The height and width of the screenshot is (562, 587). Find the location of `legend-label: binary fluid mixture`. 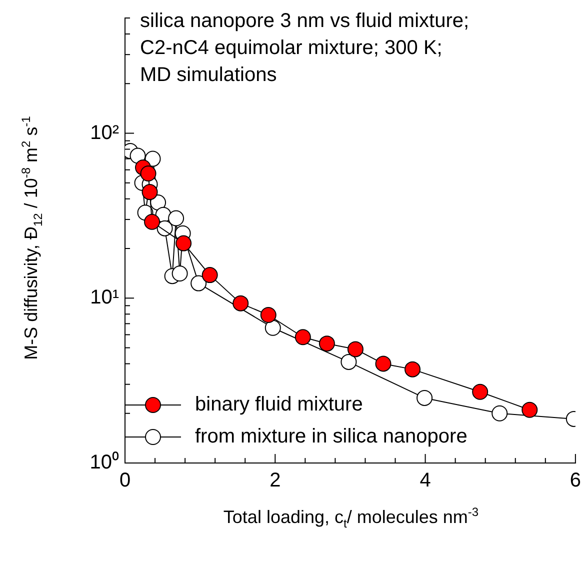

legend-label: binary fluid mixture is located at coordinates (279, 405).